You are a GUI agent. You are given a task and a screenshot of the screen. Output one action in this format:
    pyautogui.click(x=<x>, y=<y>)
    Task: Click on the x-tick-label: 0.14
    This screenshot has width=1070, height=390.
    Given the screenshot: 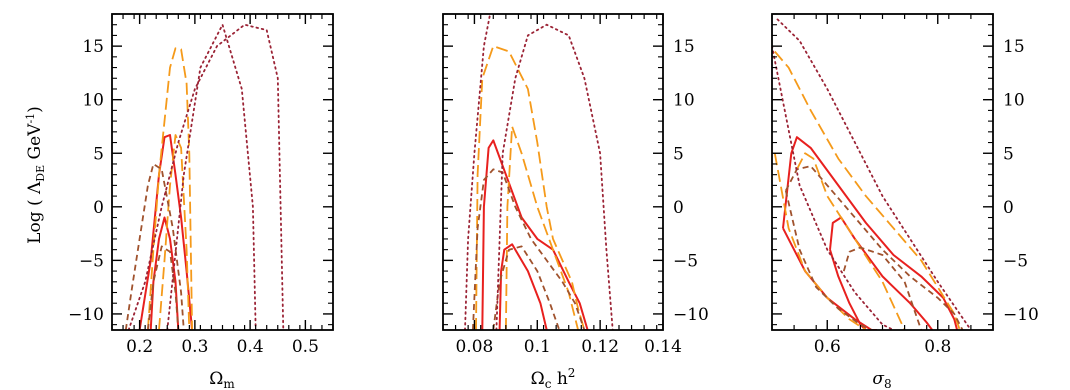 What is the action you would take?
    pyautogui.click(x=663, y=347)
    